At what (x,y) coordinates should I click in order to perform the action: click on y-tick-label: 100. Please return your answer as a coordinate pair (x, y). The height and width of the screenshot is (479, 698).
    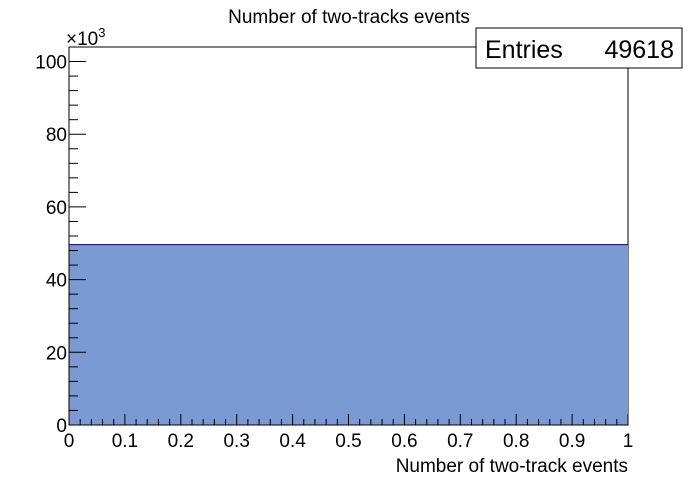
    Looking at the image, I should click on (51, 63).